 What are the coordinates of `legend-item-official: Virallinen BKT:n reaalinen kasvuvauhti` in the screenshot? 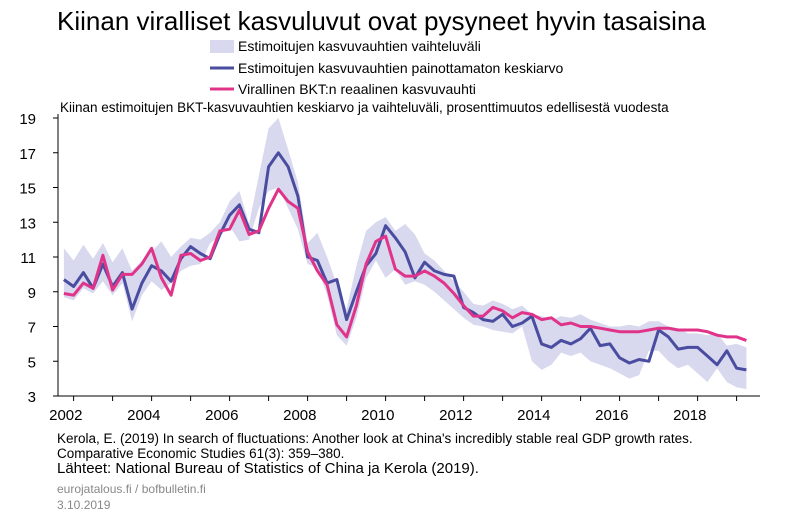 It's located at (343, 89).